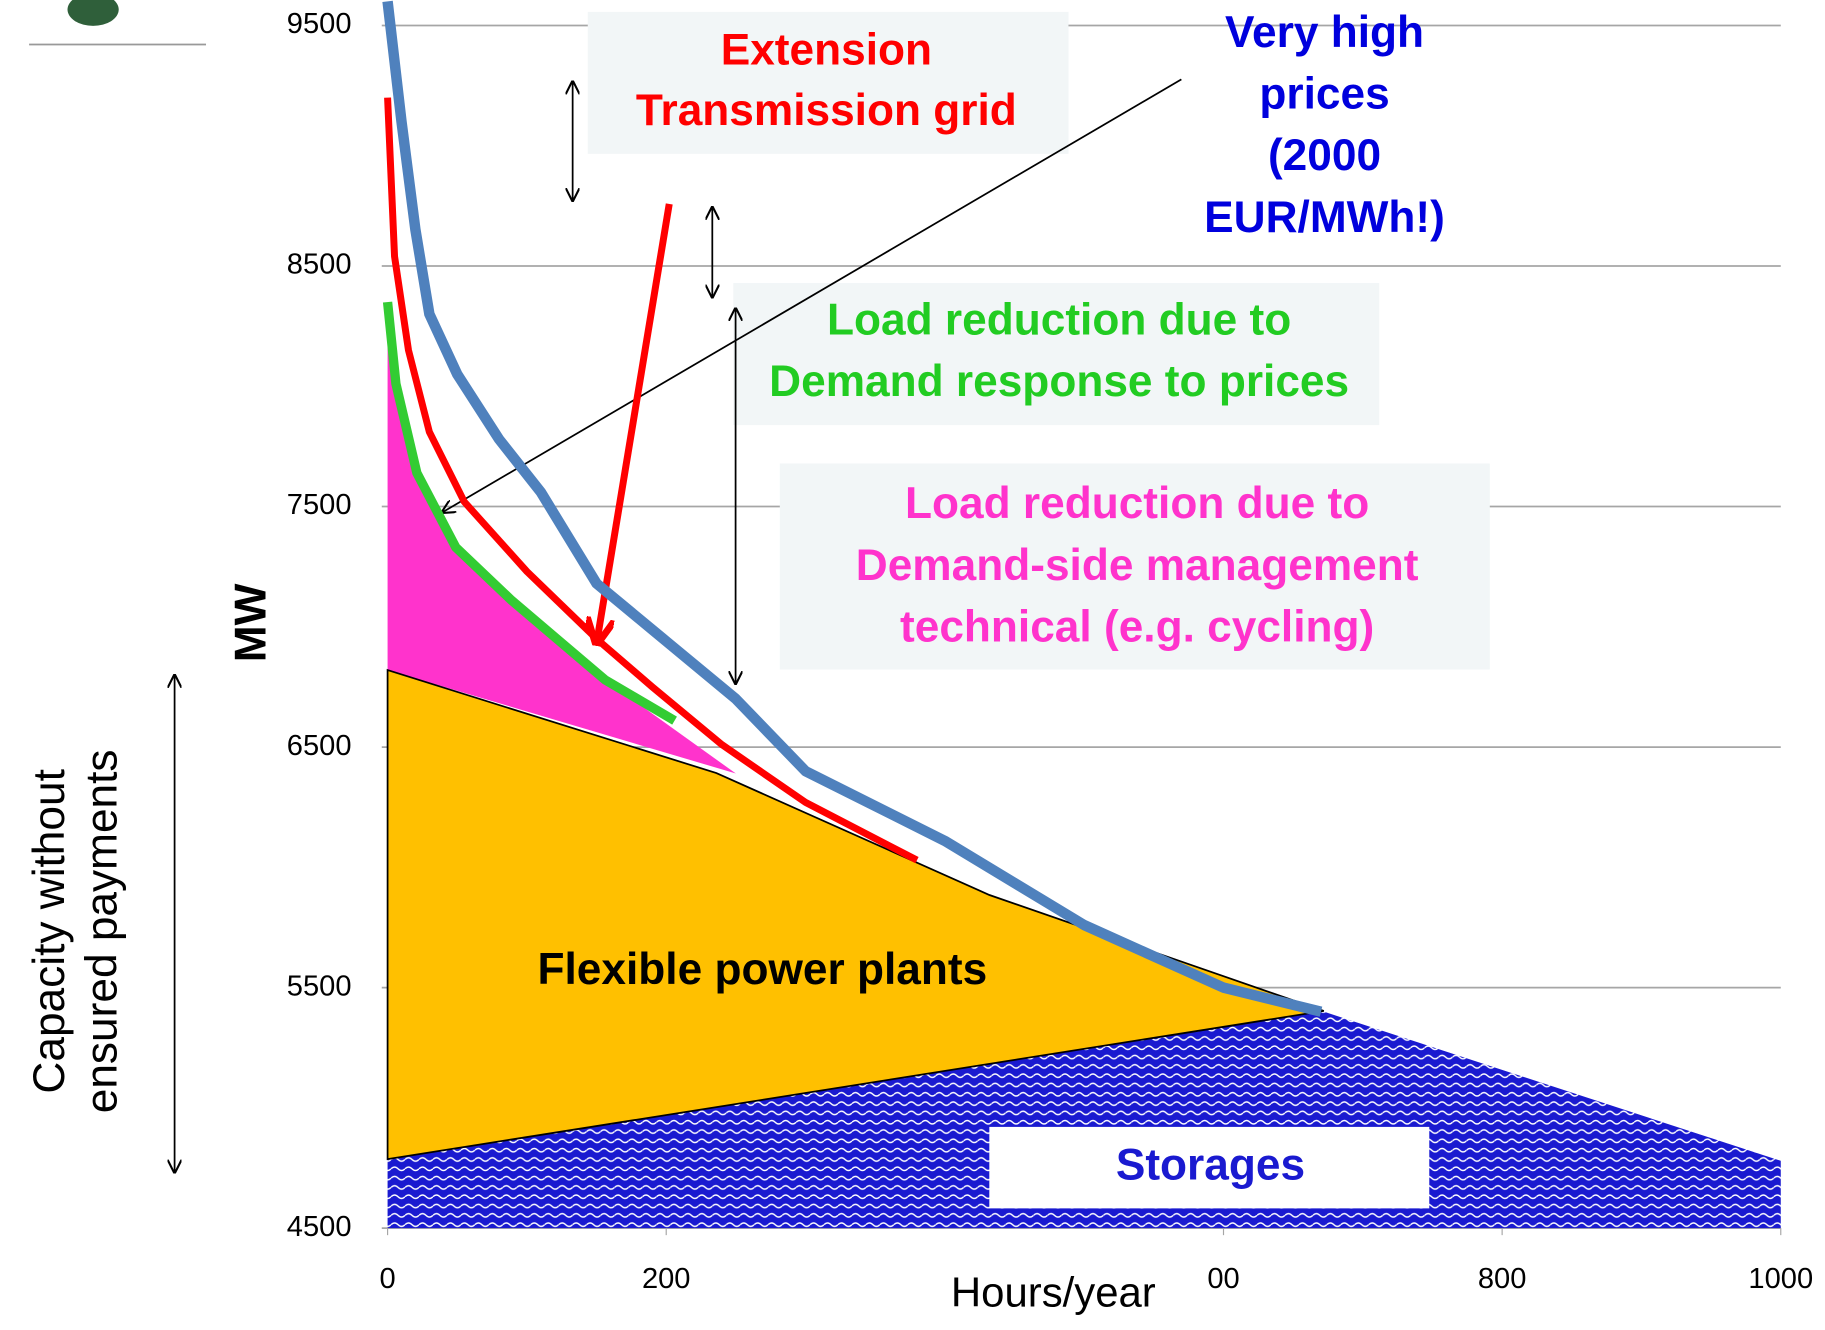  What do you see at coordinates (1502, 1279) in the screenshot?
I see `x-tick-label: 800` at bounding box center [1502, 1279].